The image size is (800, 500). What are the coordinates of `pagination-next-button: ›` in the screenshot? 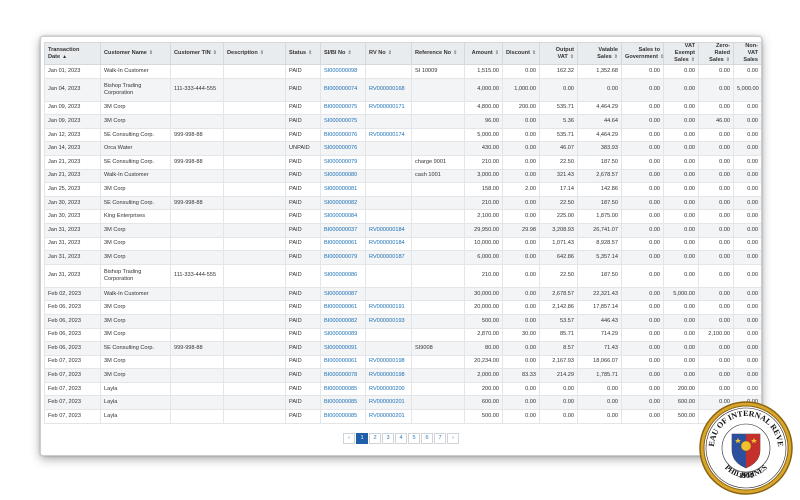 It's located at (453, 438).